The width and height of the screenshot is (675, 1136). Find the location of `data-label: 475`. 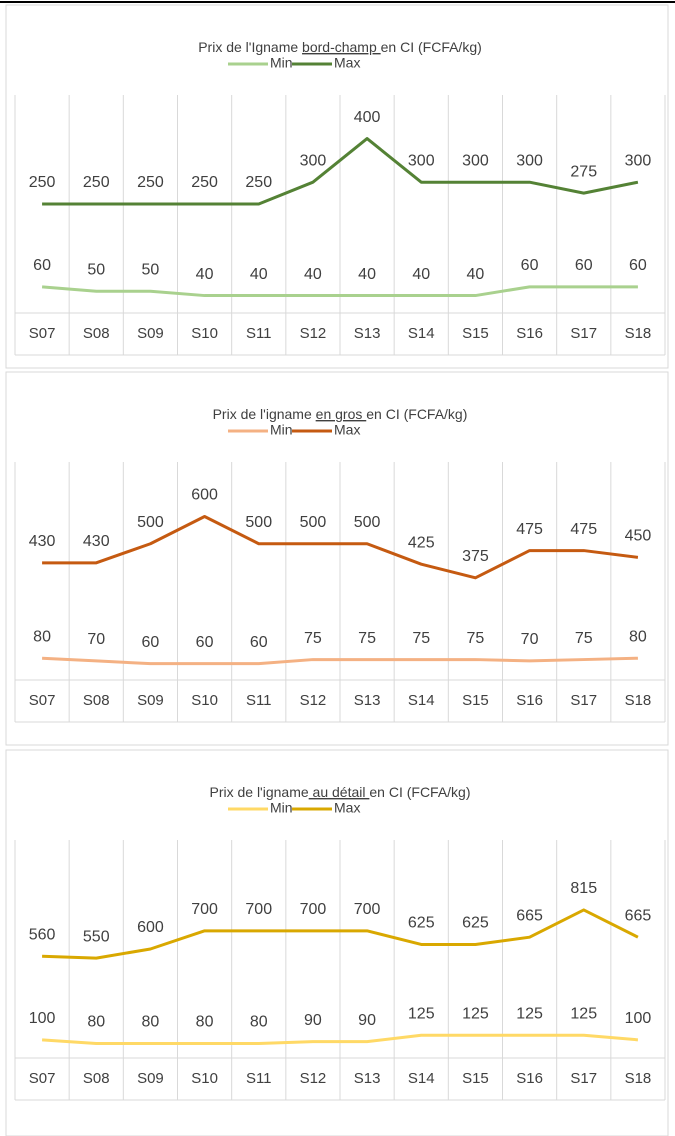

data-label: 475 is located at coordinates (583, 529).